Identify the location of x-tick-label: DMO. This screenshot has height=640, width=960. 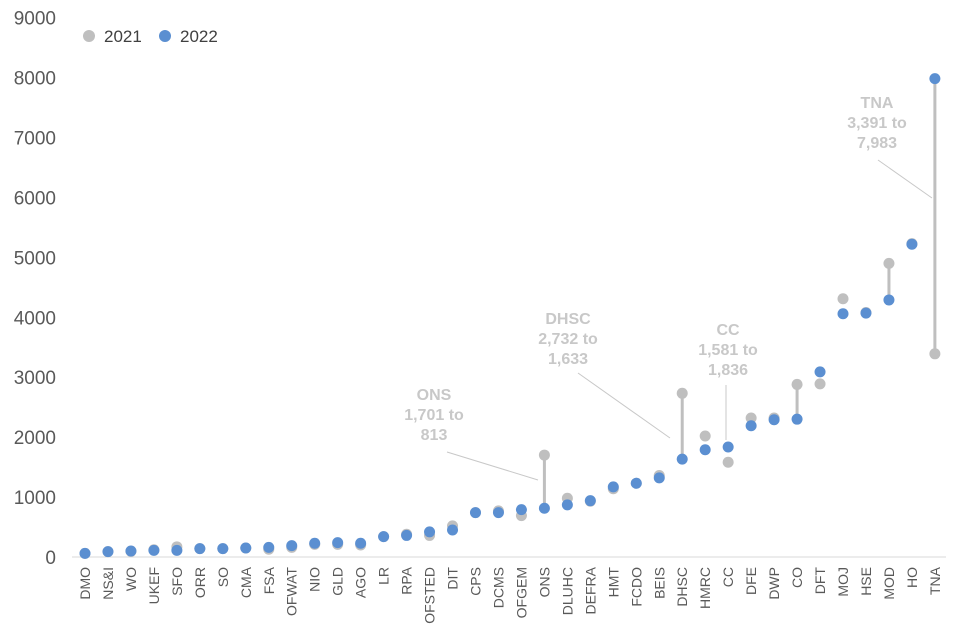
(85, 583).